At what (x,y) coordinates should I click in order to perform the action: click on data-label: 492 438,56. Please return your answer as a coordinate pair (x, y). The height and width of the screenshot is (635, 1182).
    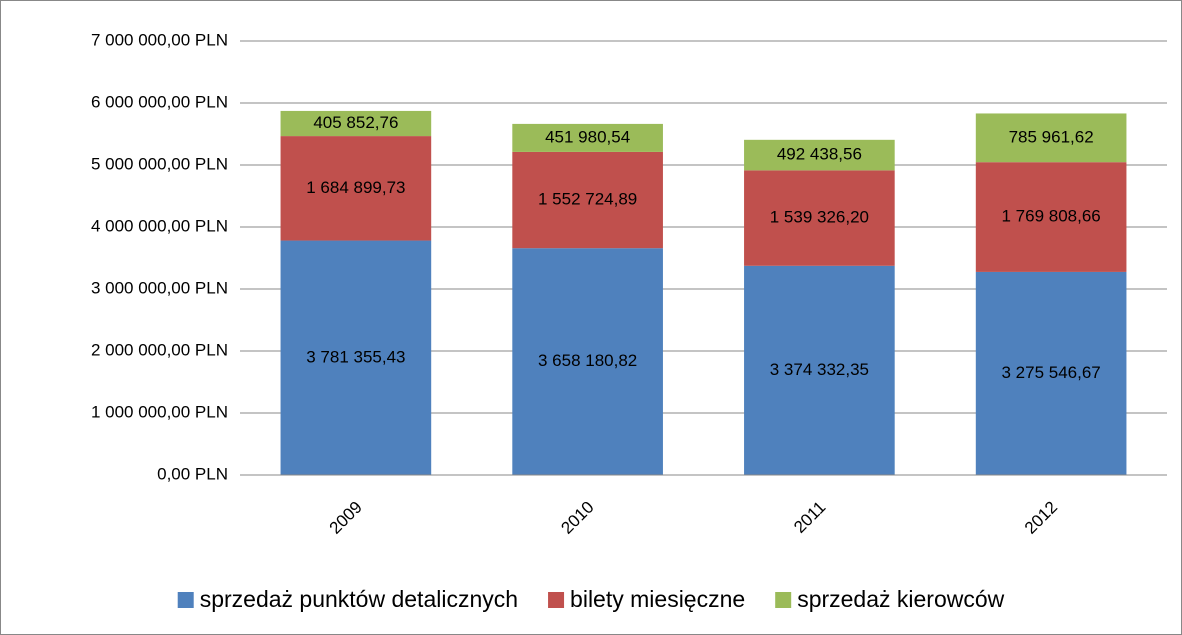
    Looking at the image, I should click on (819, 154).